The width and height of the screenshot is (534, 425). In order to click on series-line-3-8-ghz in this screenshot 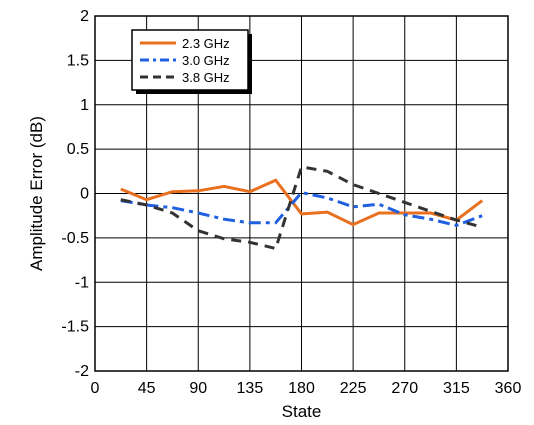, I will do `click(301, 208)`.